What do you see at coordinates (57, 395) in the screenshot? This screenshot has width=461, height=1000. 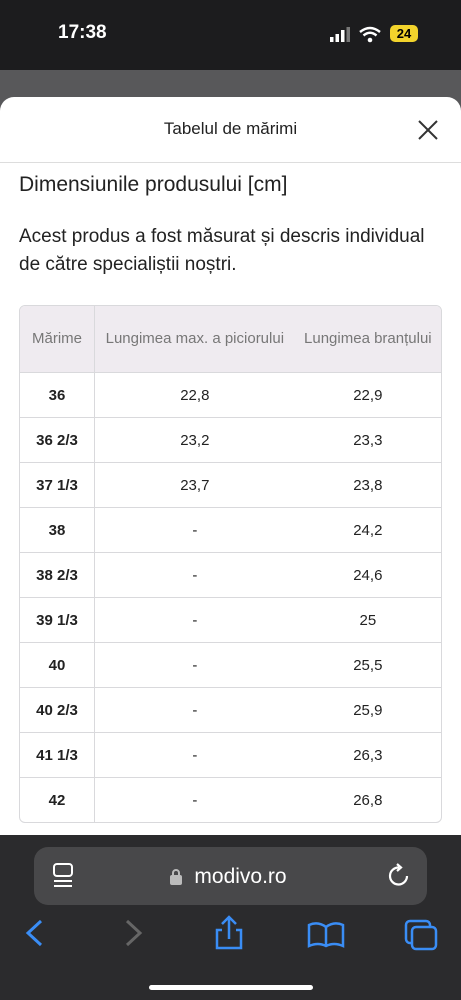 I see `table-cell: 36` at bounding box center [57, 395].